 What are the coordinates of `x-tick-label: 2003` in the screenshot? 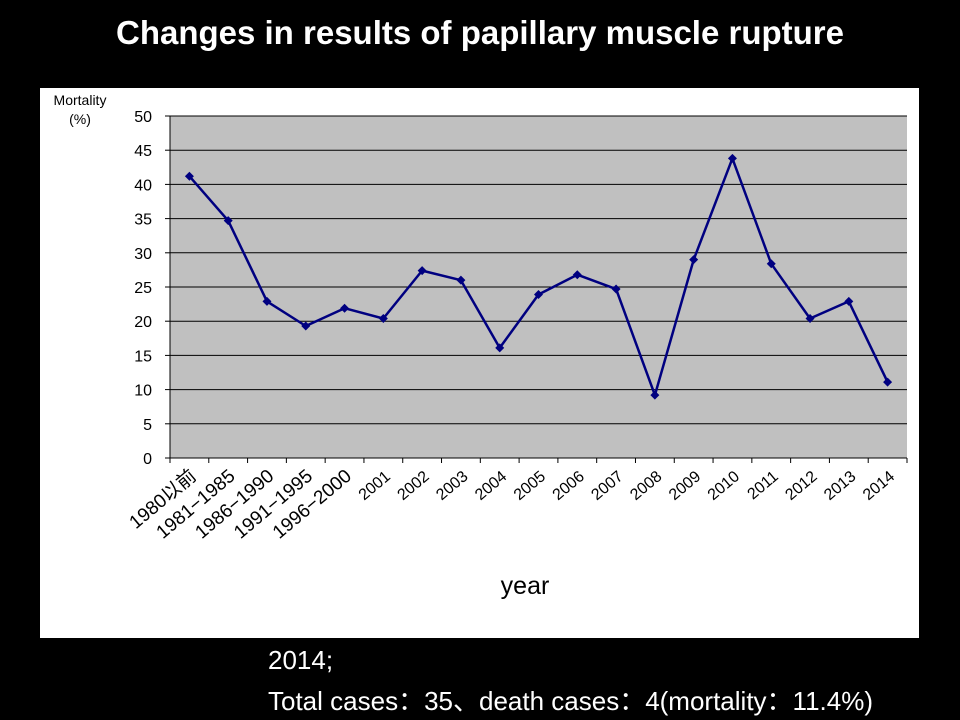 It's located at (452, 486).